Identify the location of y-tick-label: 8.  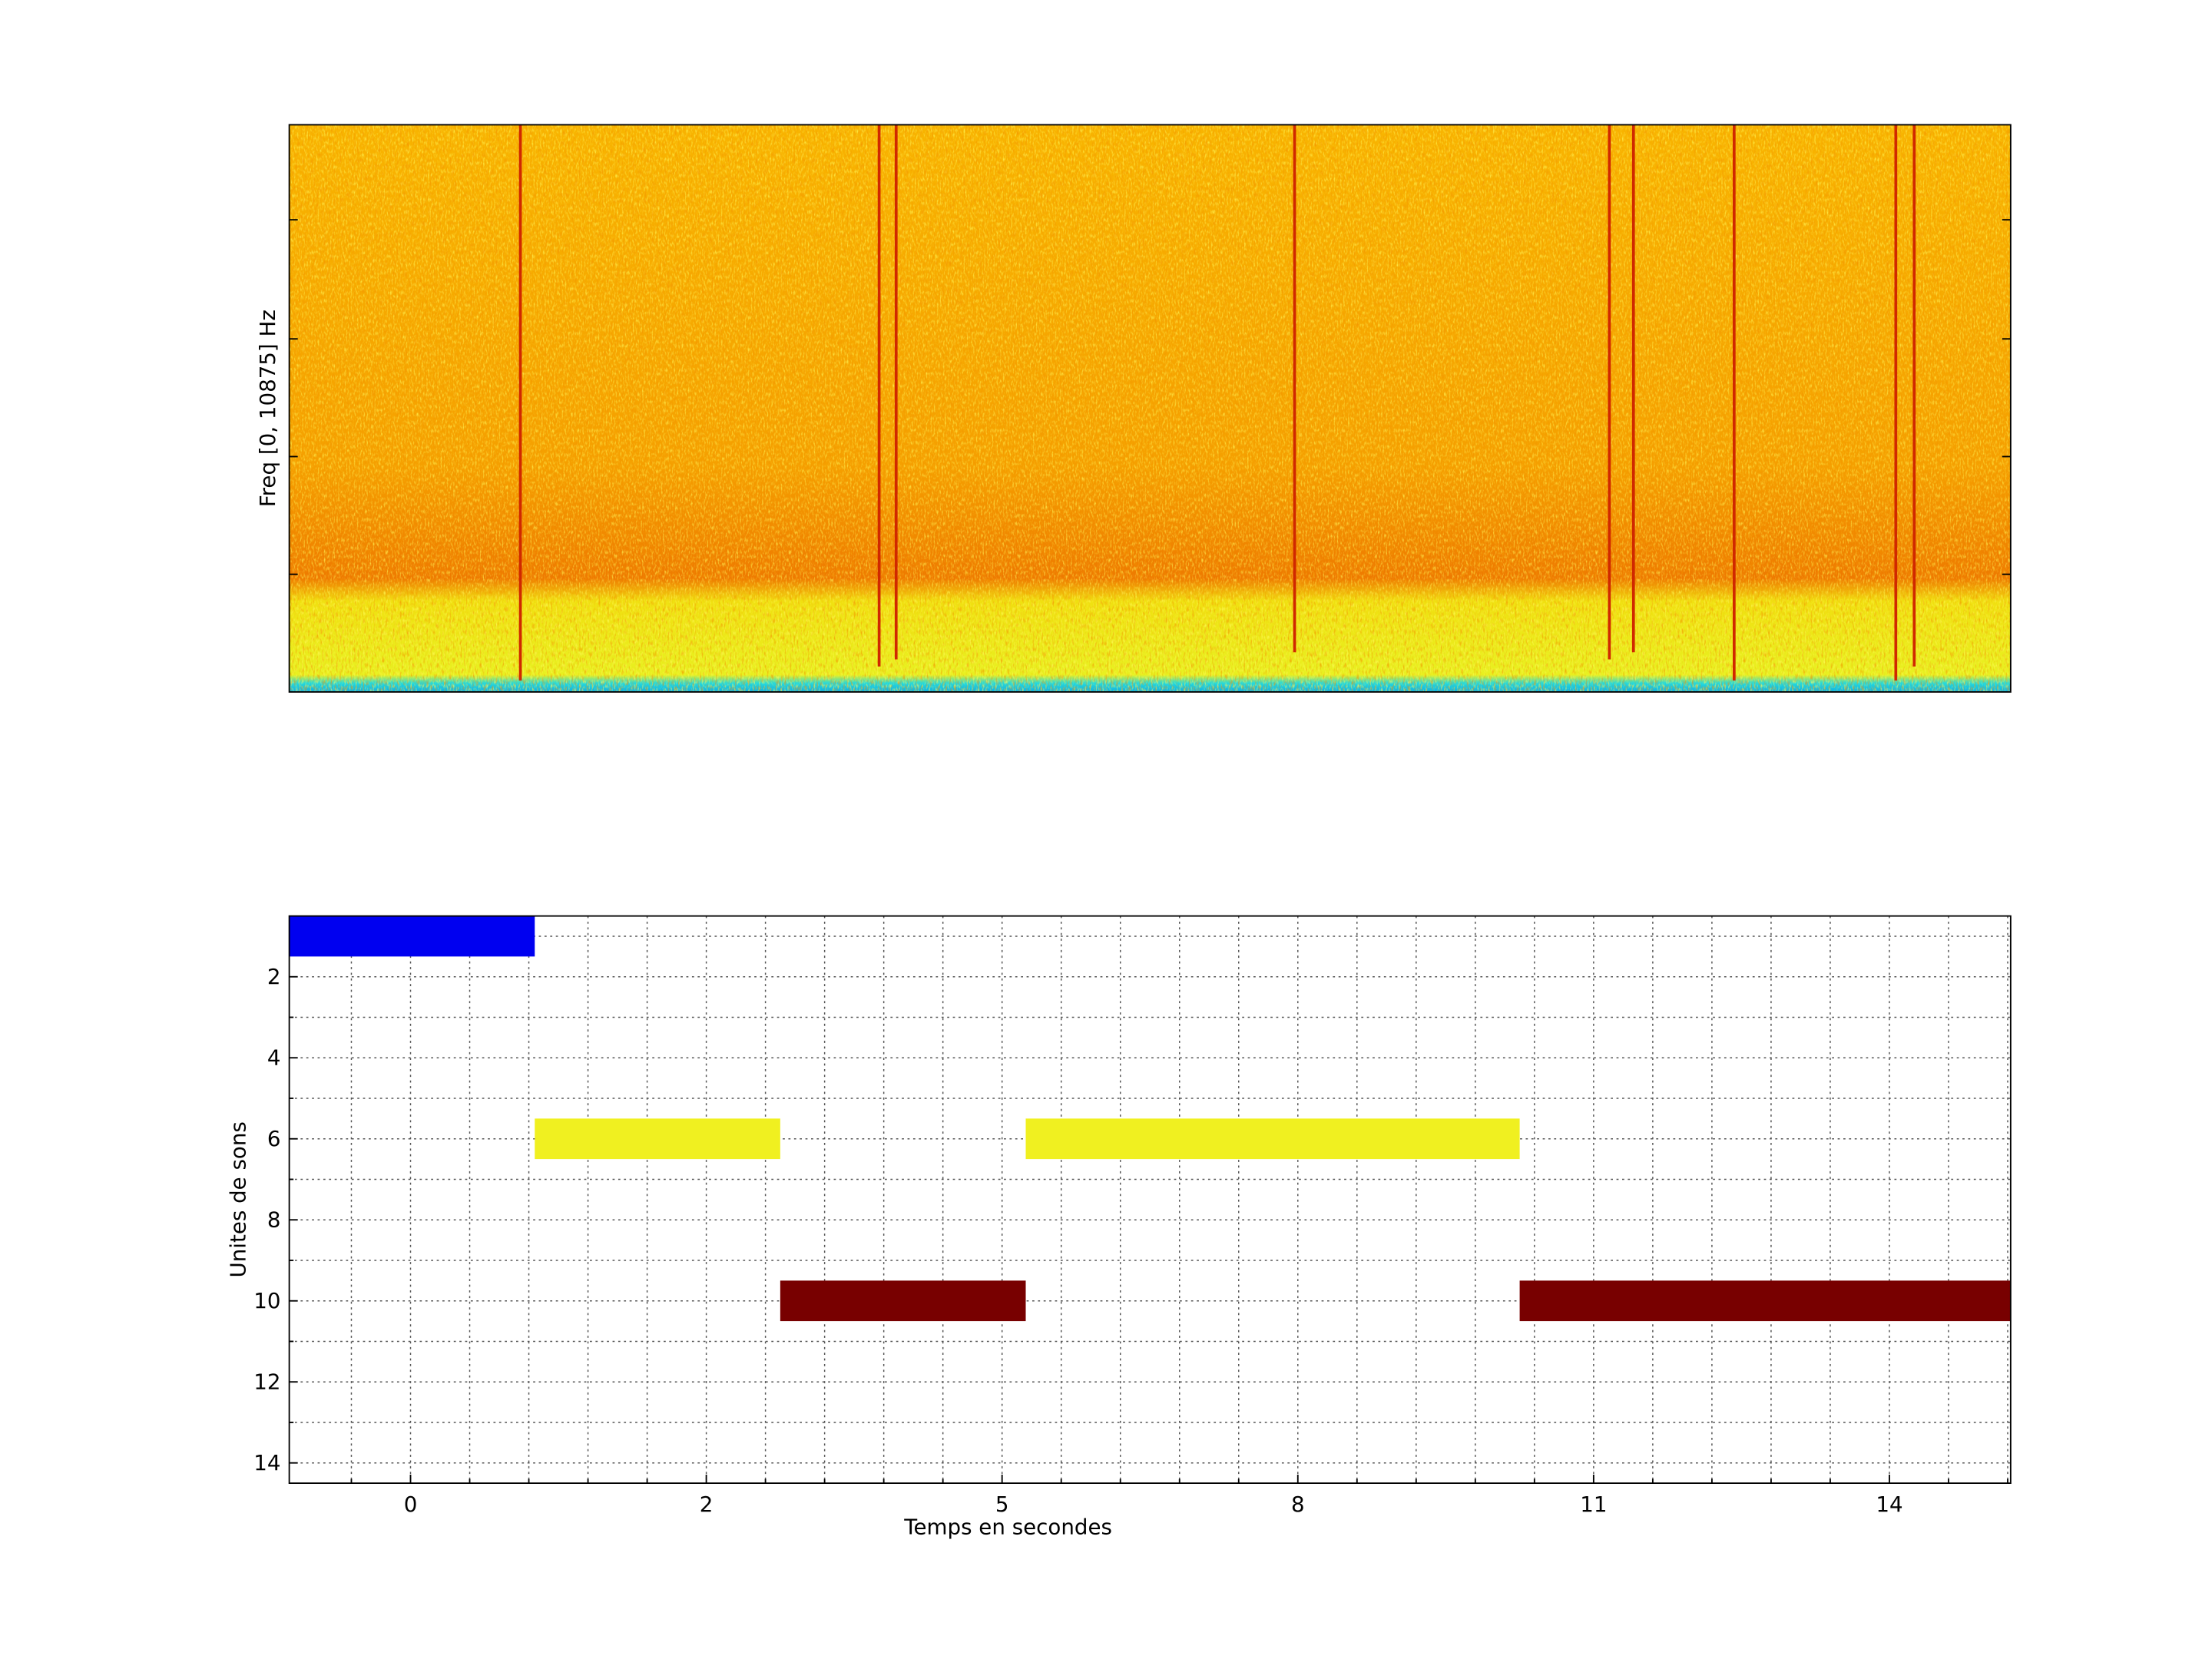
(274, 1219).